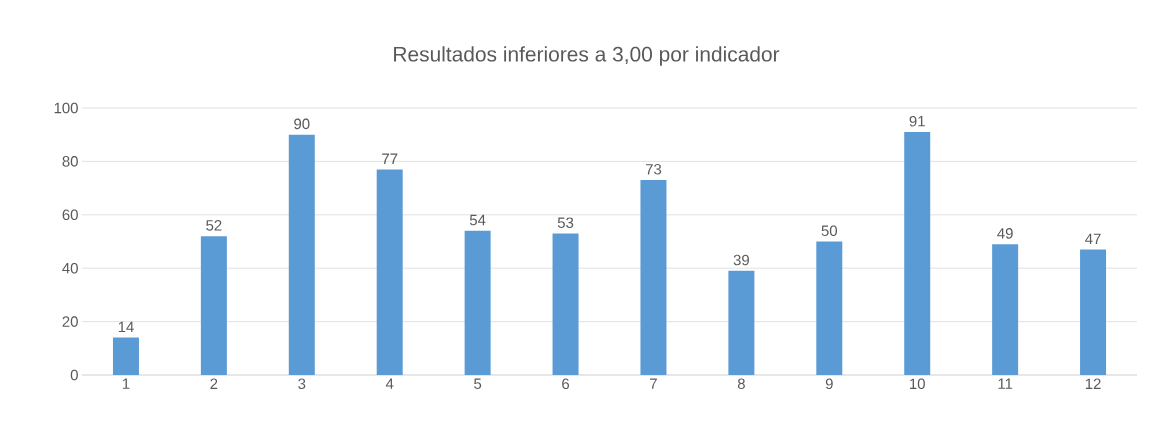  What do you see at coordinates (70, 268) in the screenshot?
I see `y-tick-label: 40` at bounding box center [70, 268].